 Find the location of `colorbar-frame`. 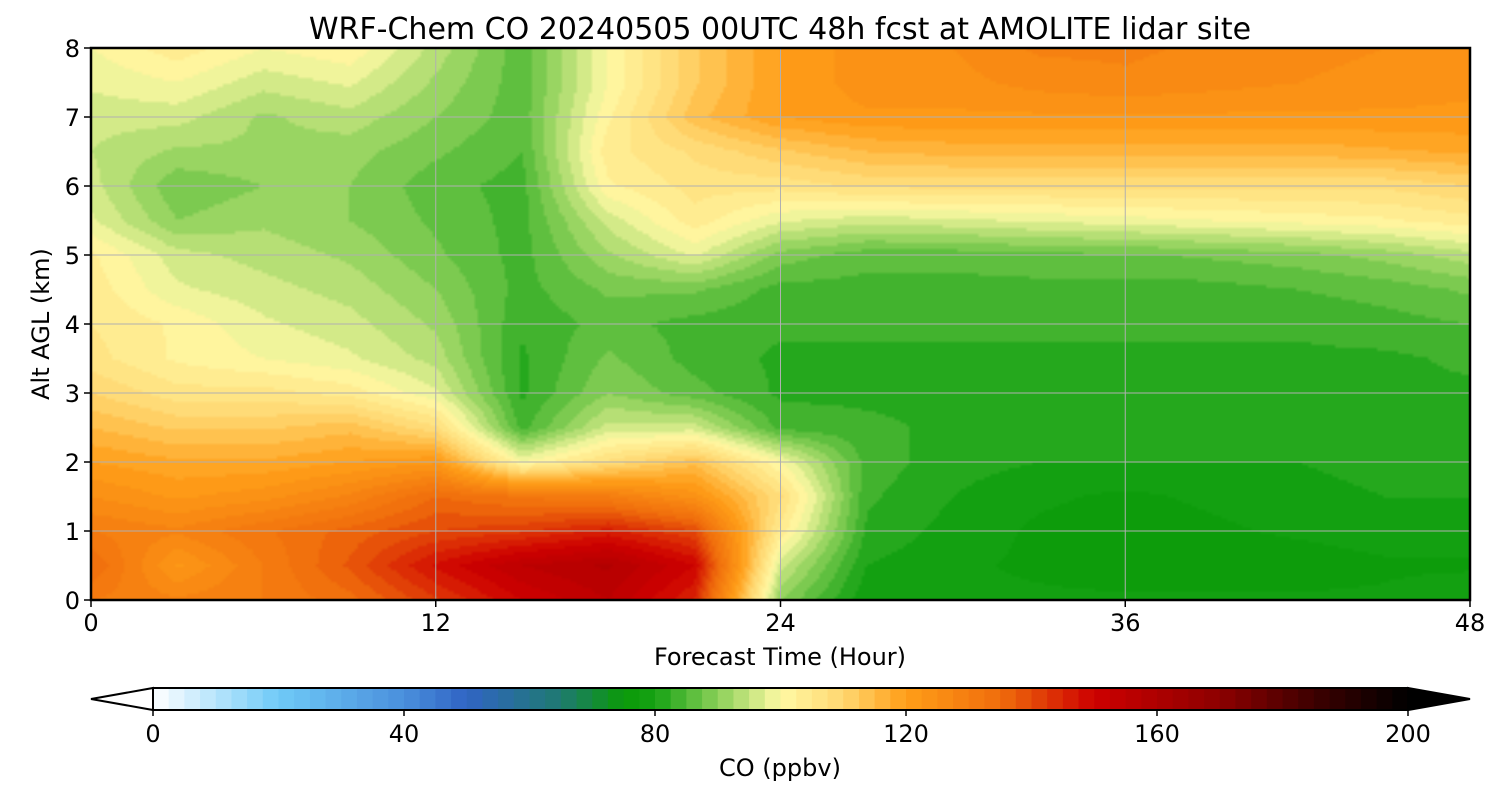

colorbar-frame is located at coordinates (780, 699).